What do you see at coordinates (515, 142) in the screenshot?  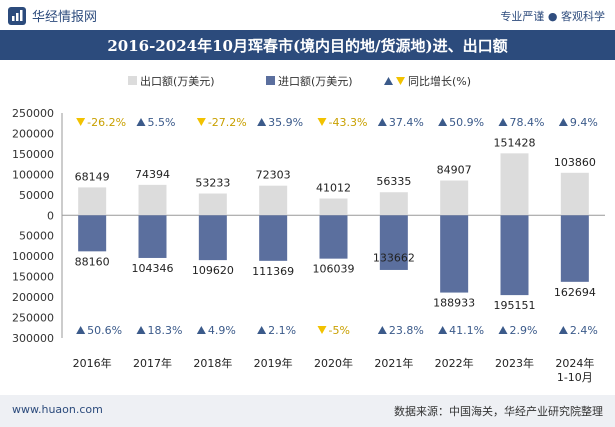 I see `export-value-label: 151428` at bounding box center [515, 142].